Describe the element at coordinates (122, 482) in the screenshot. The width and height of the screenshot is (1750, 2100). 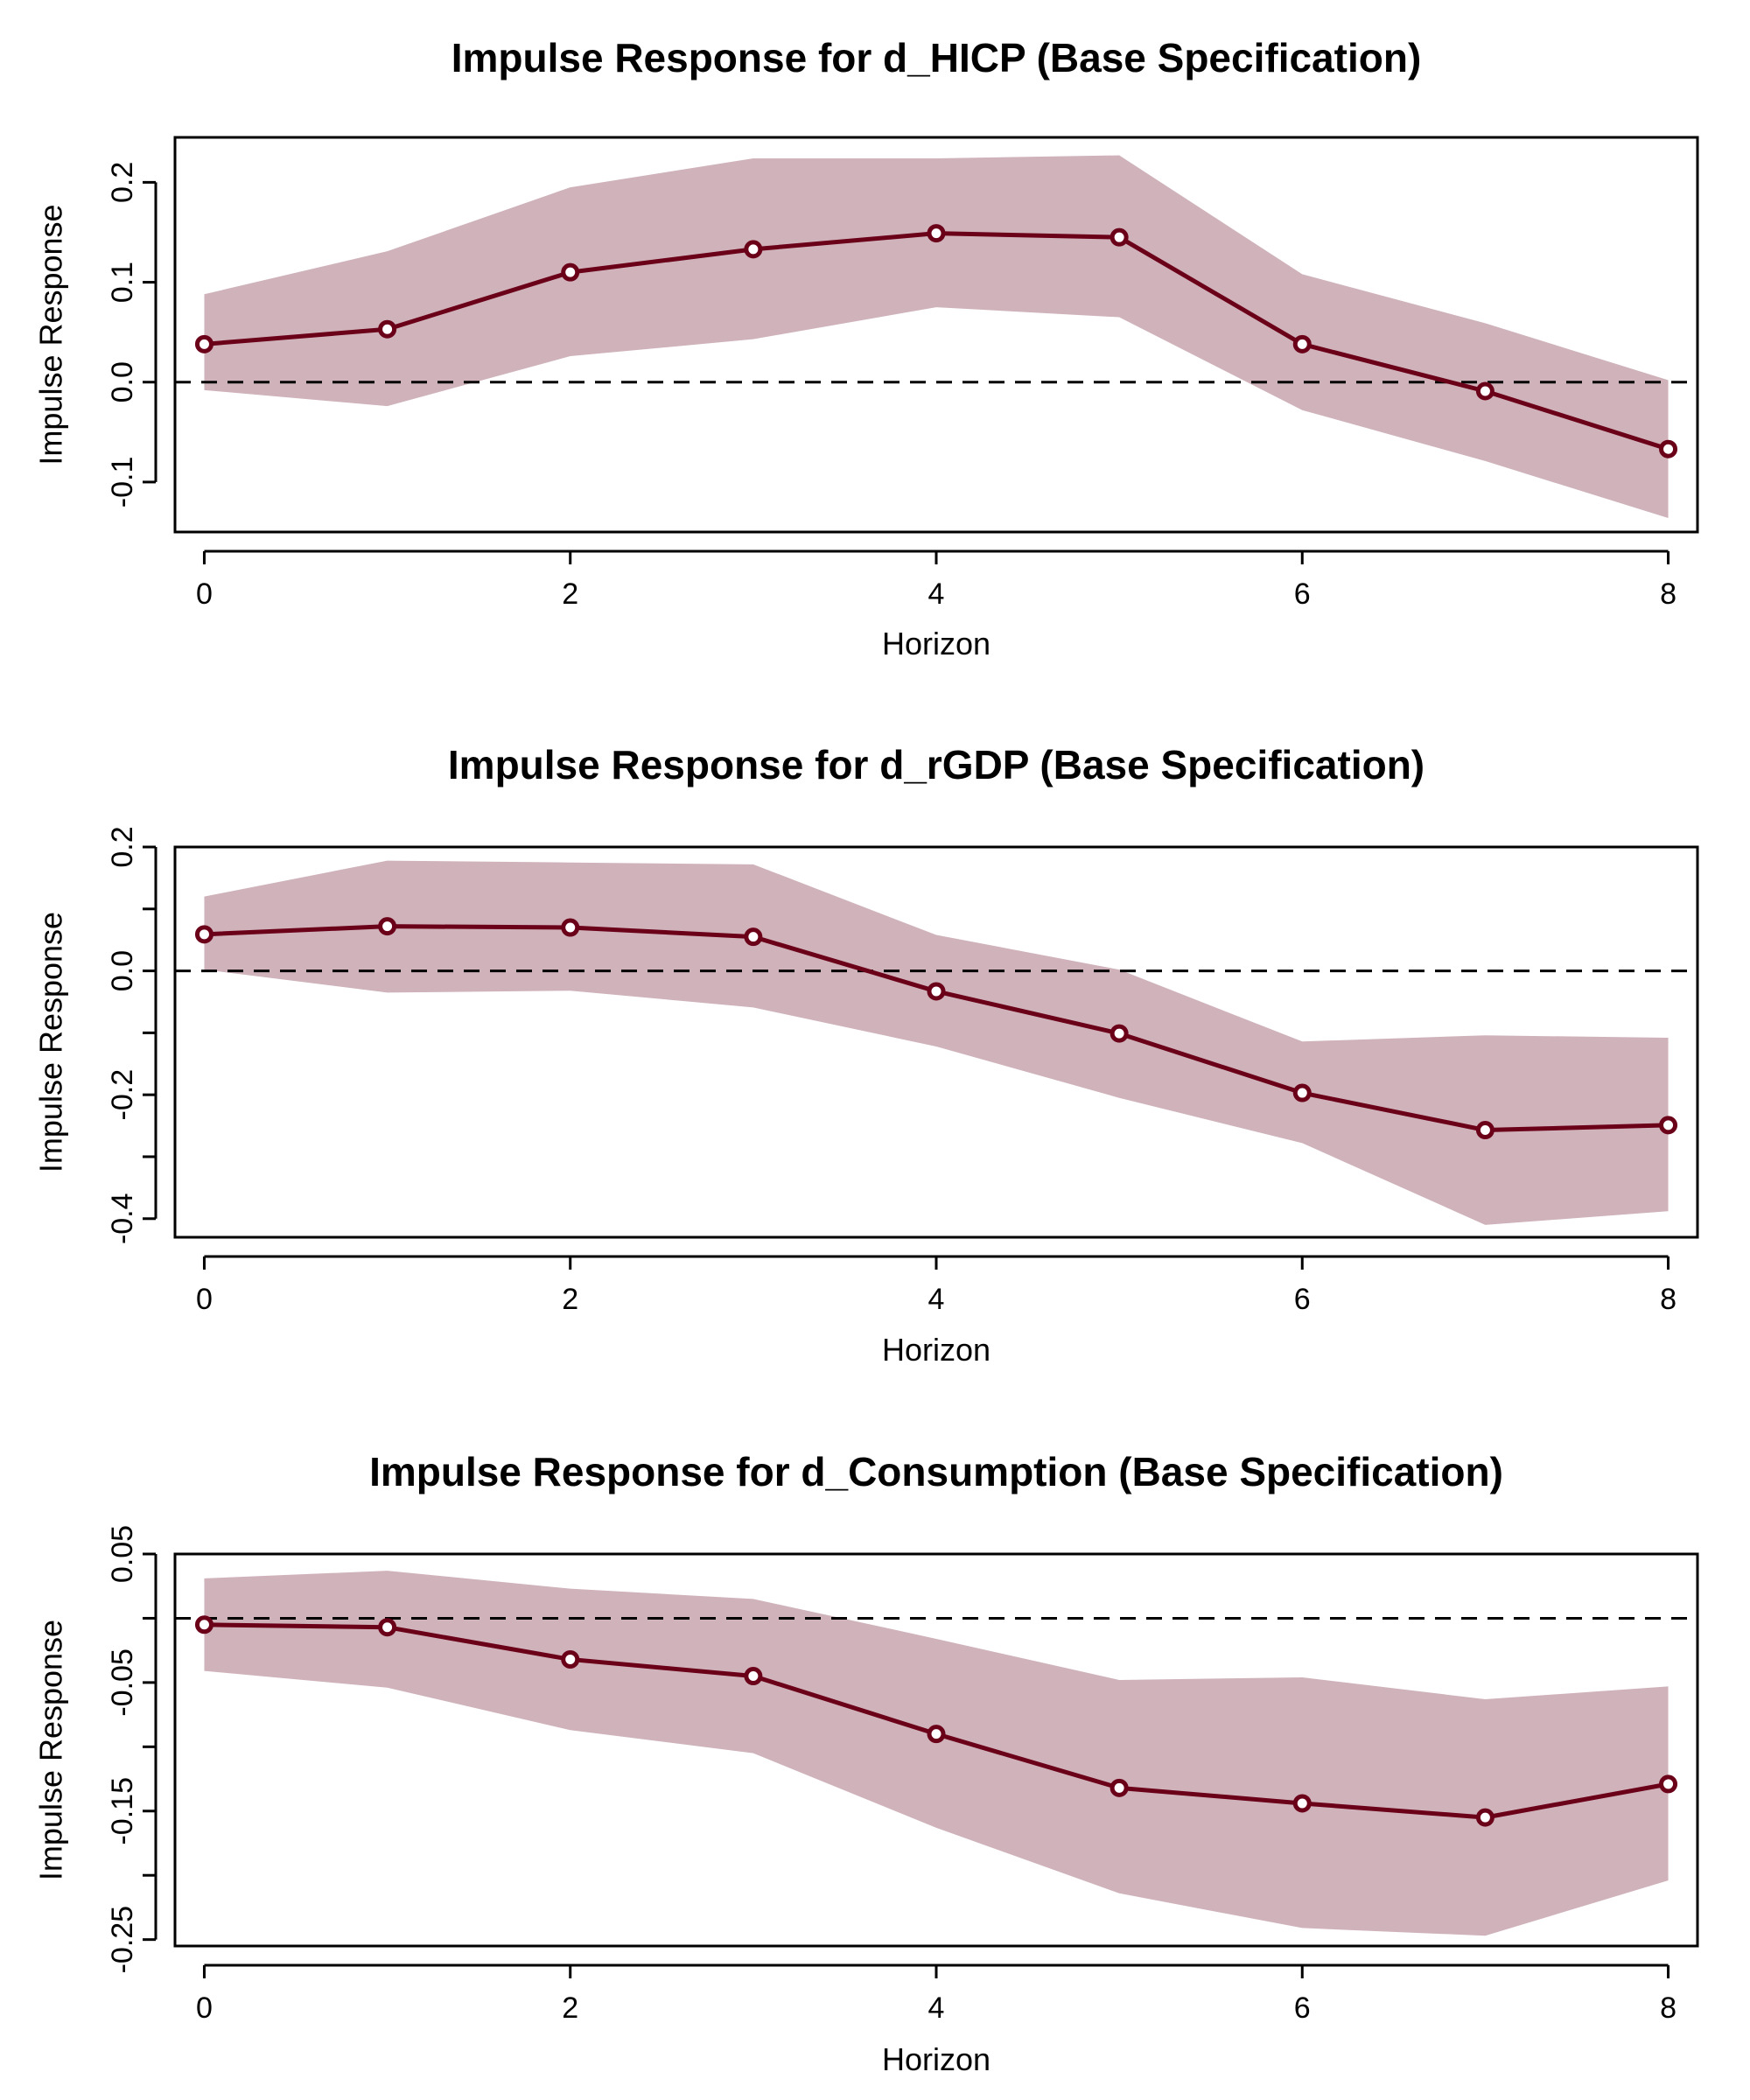
I see `y-tick-label: -0.1` at that location.